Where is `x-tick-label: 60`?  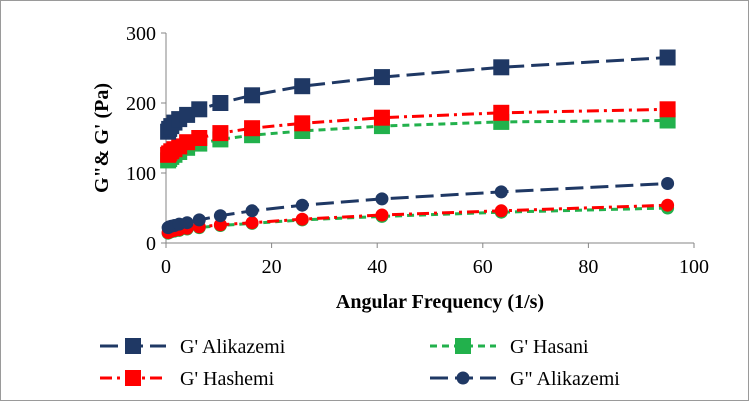 x-tick-label: 60 is located at coordinates (483, 267).